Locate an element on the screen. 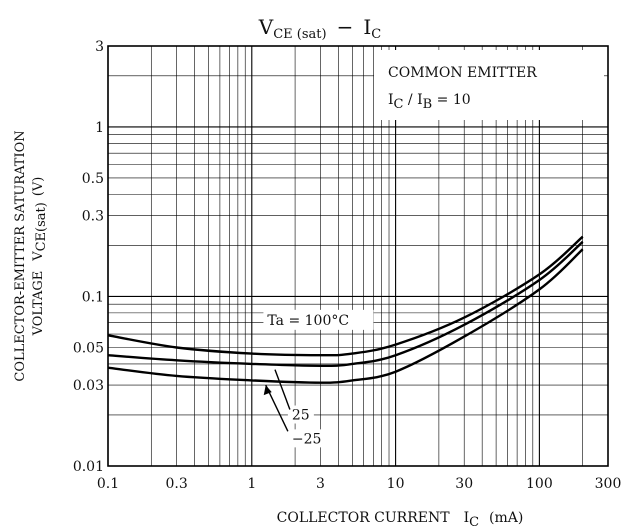  y-tick-label: 0.3 is located at coordinates (93, 217).